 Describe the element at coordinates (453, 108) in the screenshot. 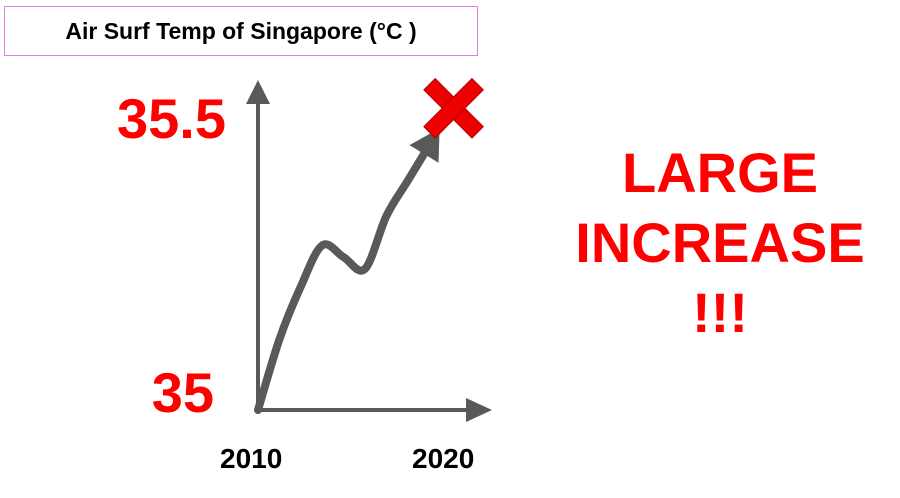

I see `x-mark-icon` at that location.